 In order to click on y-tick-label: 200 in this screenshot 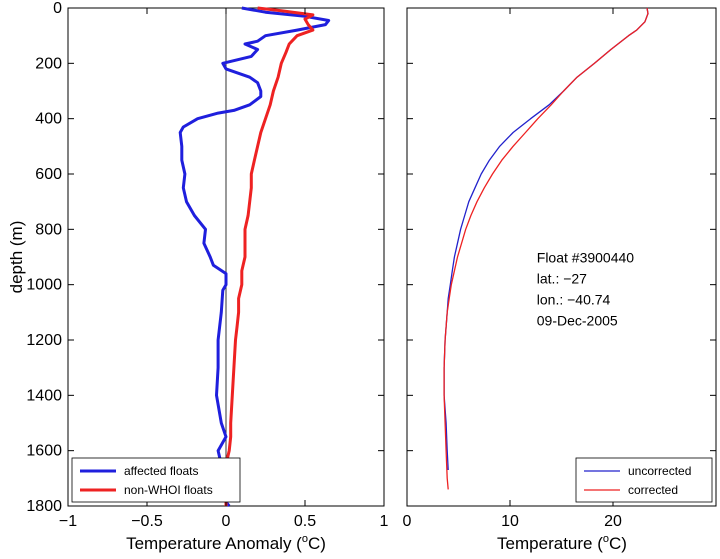, I will do `click(48, 63)`.